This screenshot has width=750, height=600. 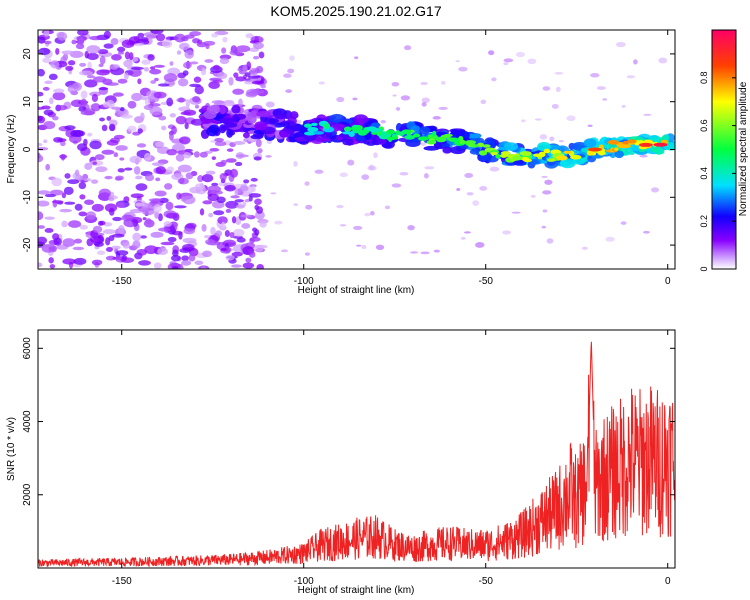 What do you see at coordinates (704, 268) in the screenshot?
I see `colorbar-tick-label: 0` at bounding box center [704, 268].